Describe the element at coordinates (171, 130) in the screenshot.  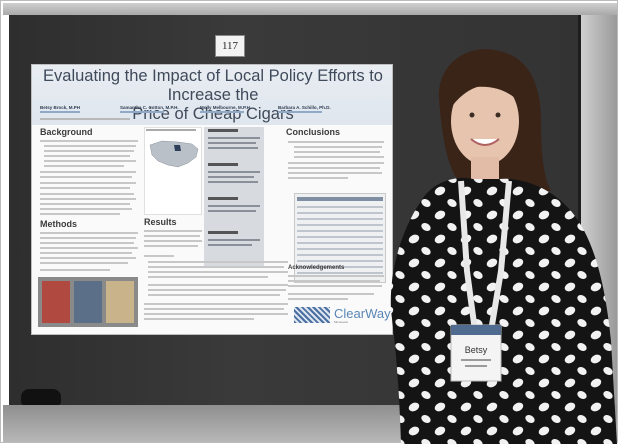
I see `map-caption` at that location.